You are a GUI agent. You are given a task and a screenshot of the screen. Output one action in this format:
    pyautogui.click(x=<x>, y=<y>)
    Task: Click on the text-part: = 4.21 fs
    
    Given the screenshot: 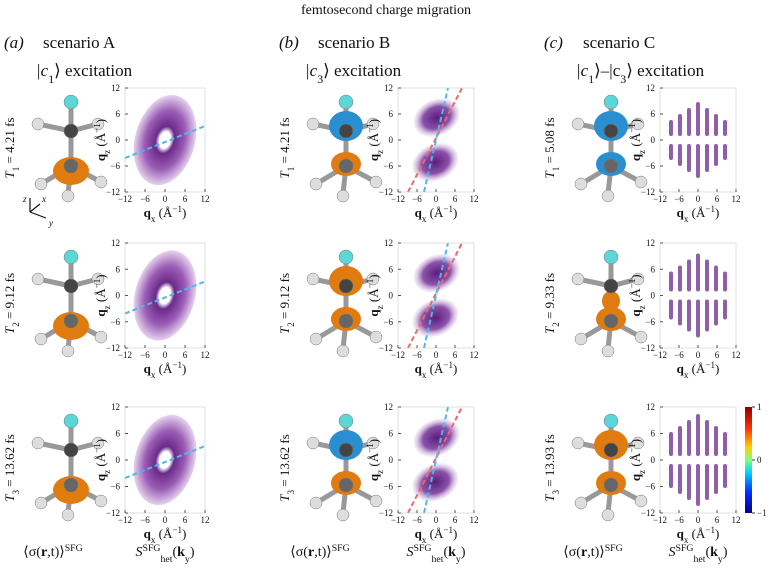 What is the action you would take?
    pyautogui.click(x=284, y=141)
    